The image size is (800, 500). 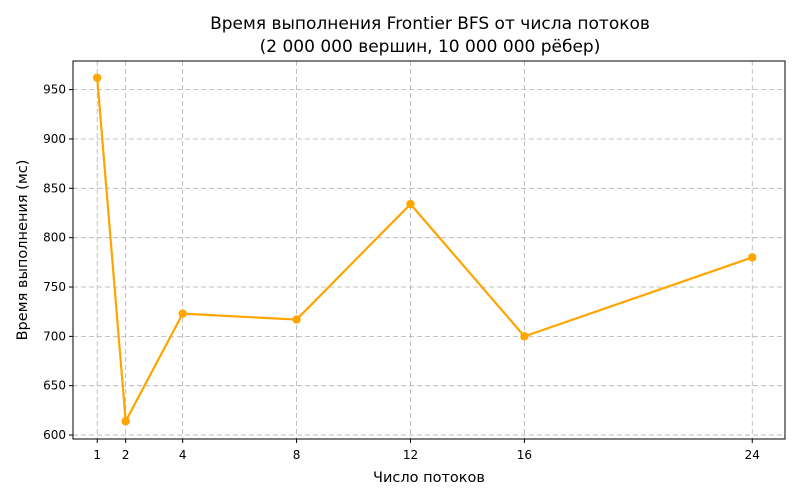 What do you see at coordinates (54, 386) in the screenshot?
I see `y-tick-label: 650` at bounding box center [54, 386].